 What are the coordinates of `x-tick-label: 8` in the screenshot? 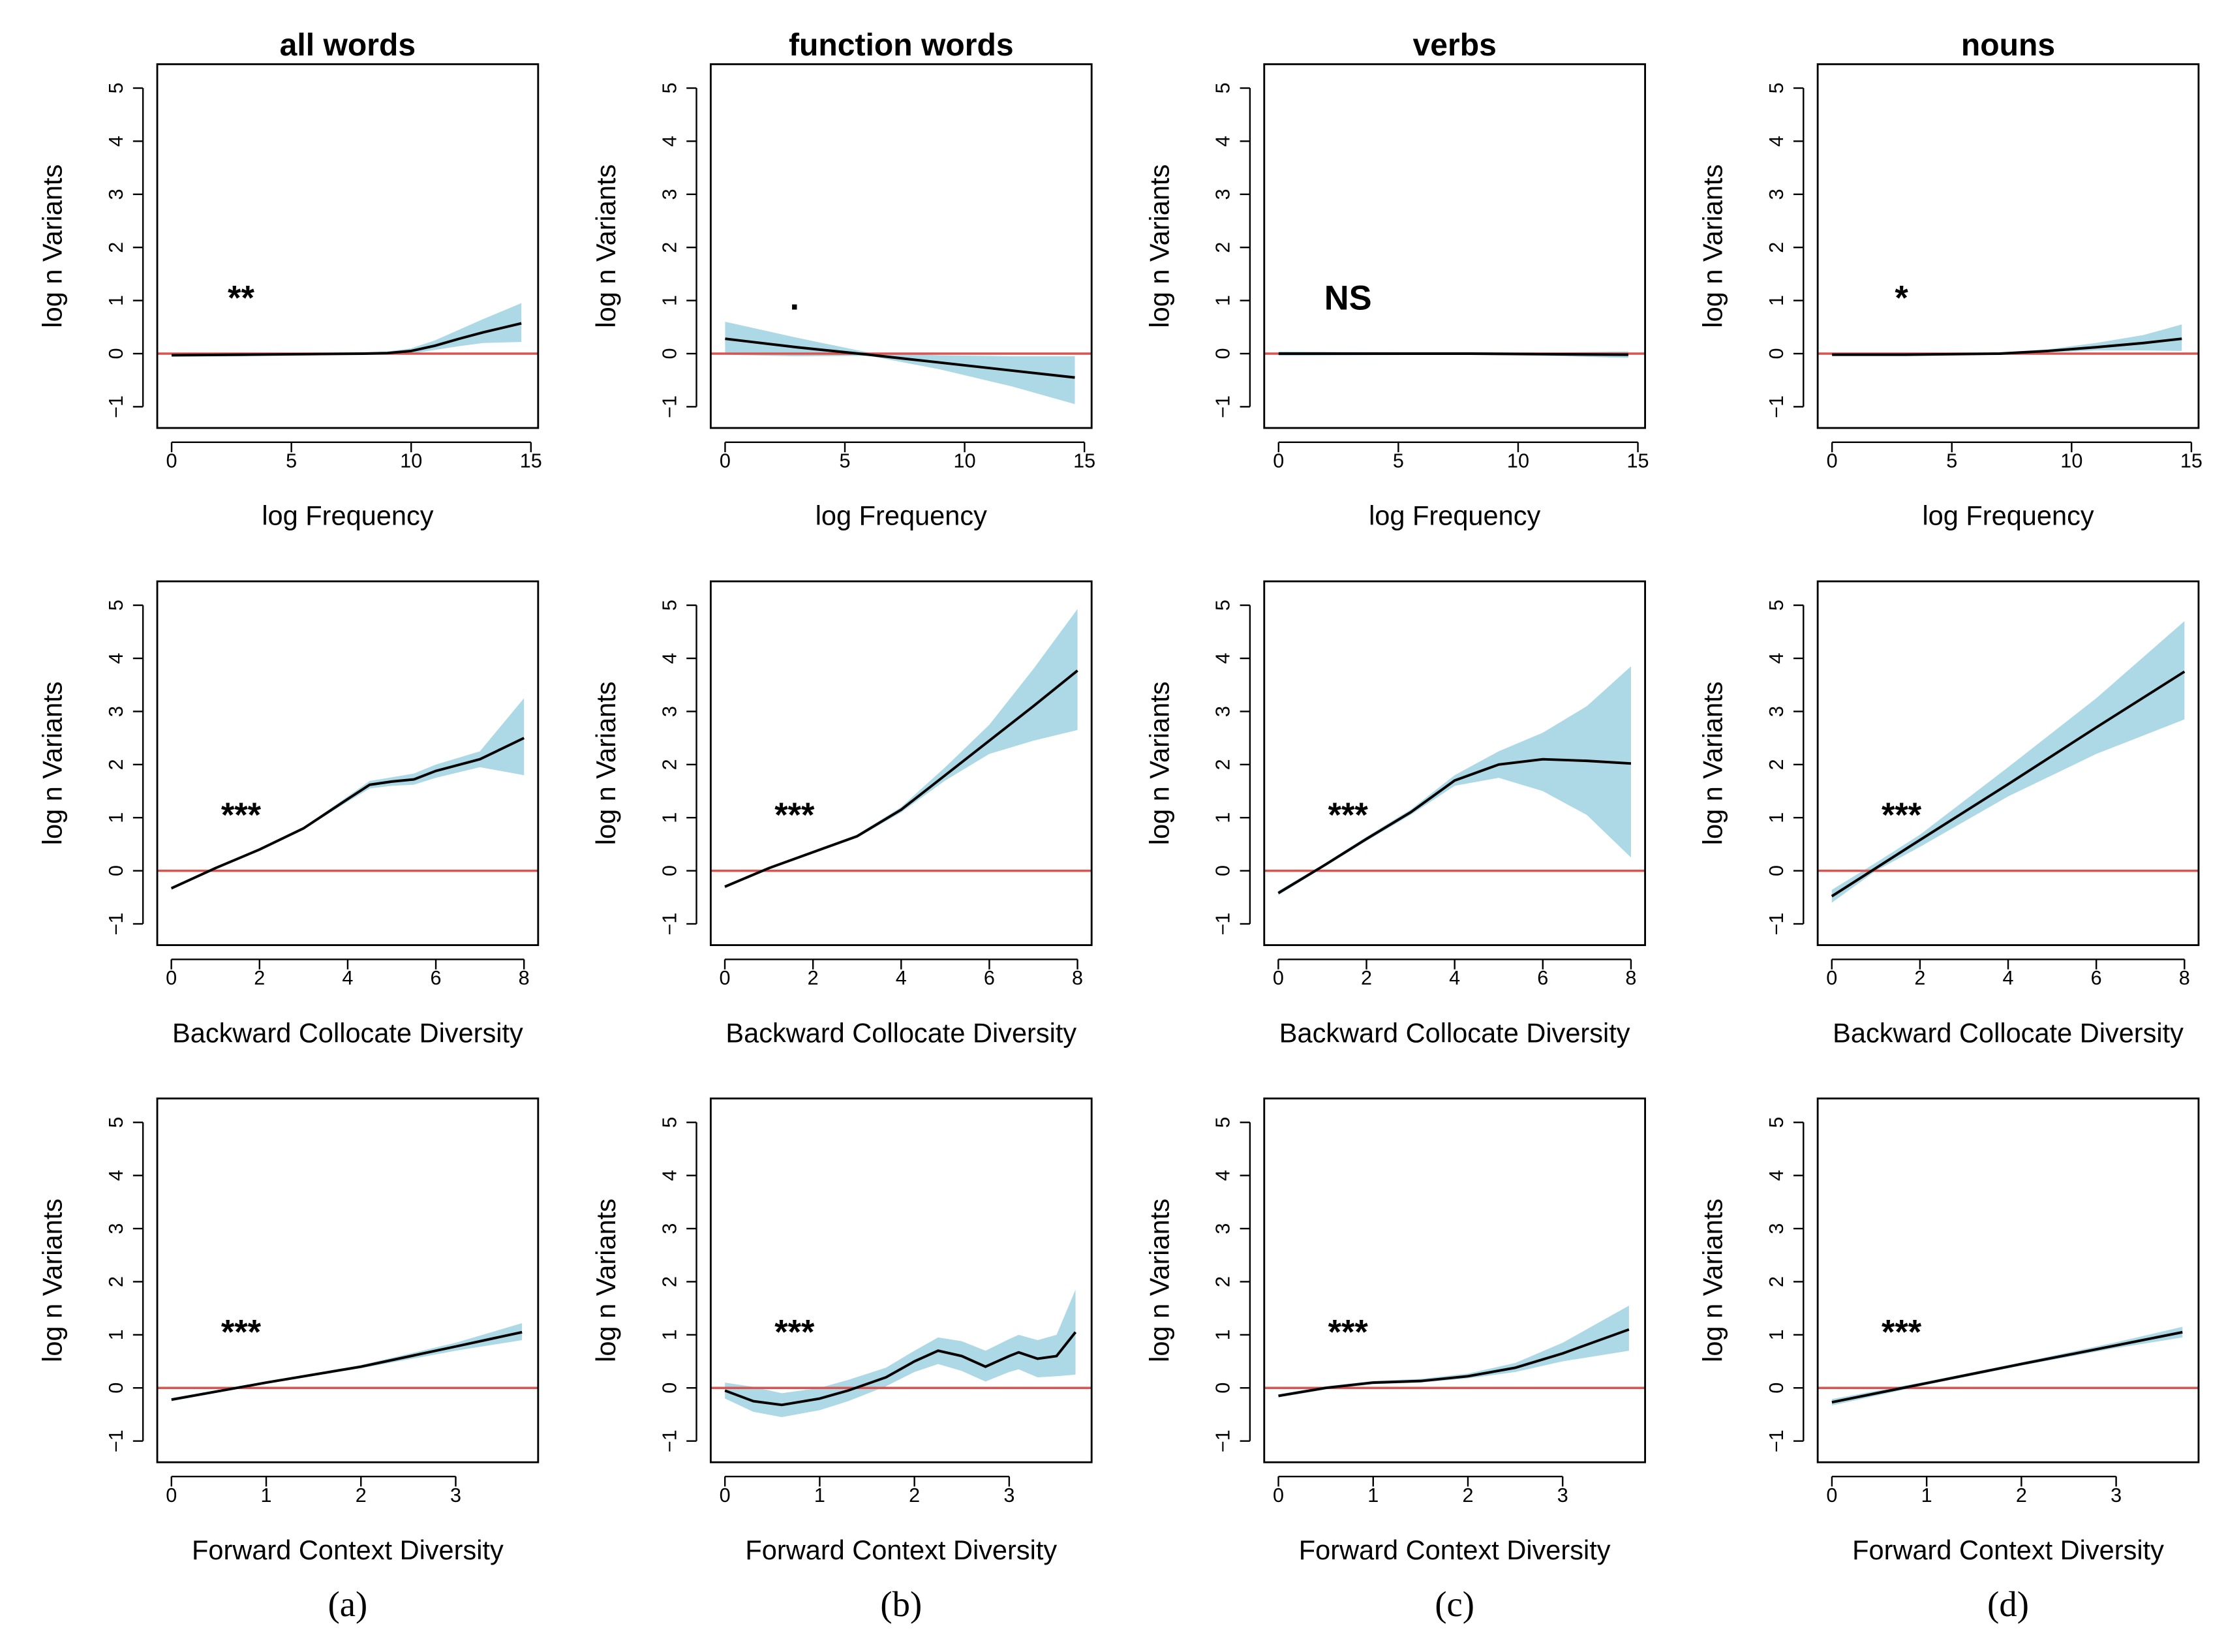 It's located at (1077, 978).